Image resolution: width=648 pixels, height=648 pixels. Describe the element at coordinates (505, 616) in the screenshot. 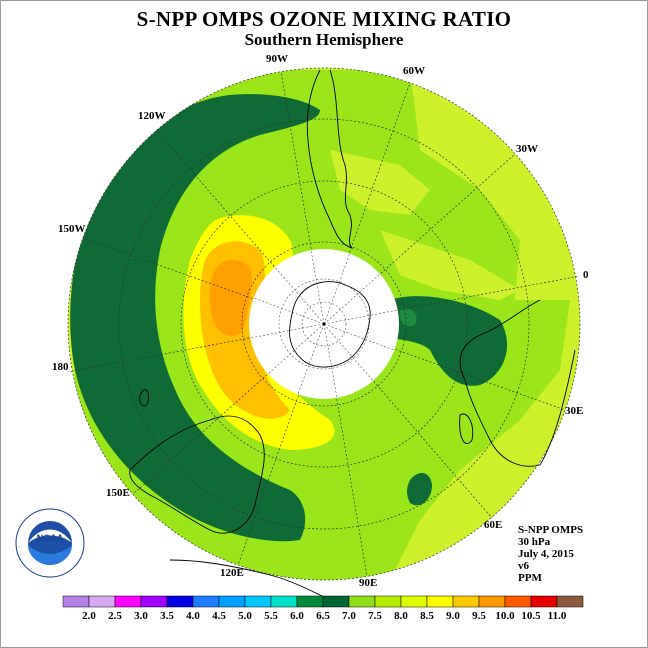

I see `colorbar-label: 10.0` at that location.